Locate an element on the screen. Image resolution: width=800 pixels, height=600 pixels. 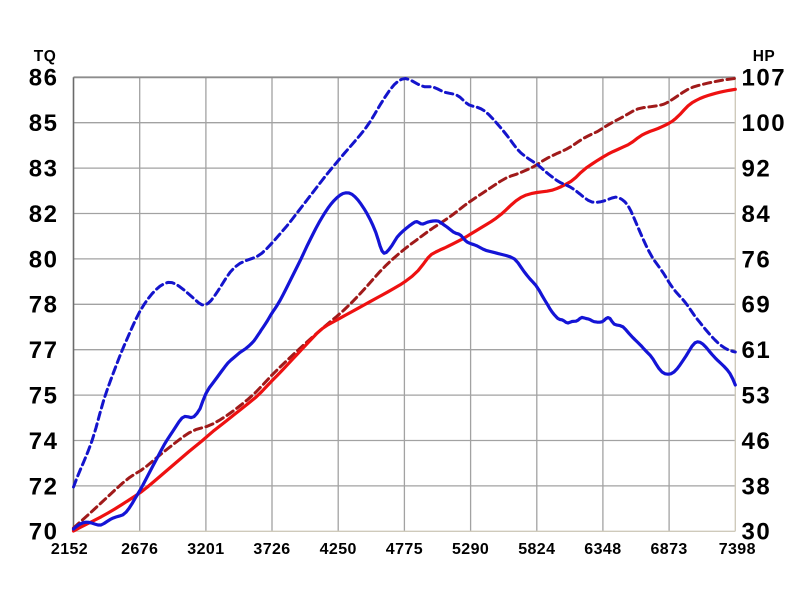
svg-text: 75 is located at coordinates (44, 396).